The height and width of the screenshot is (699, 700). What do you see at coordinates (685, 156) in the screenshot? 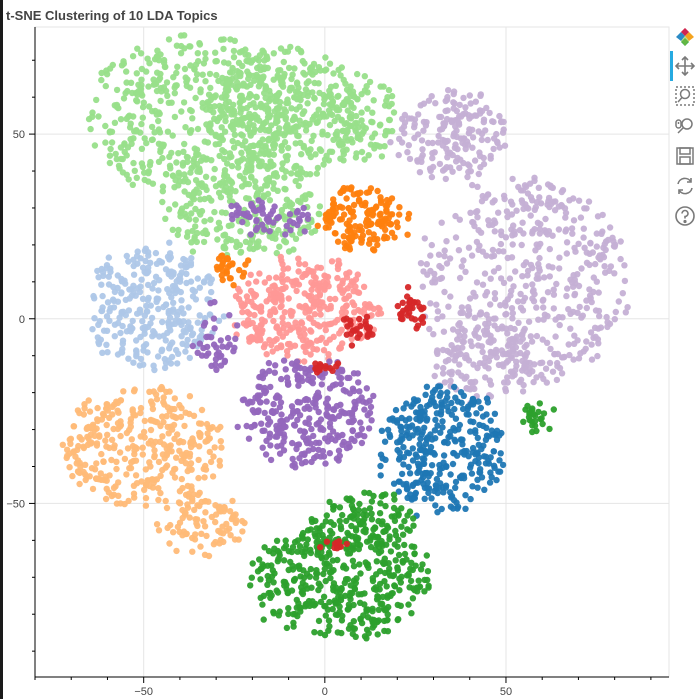
I see `save-tool-icon` at bounding box center [685, 156].